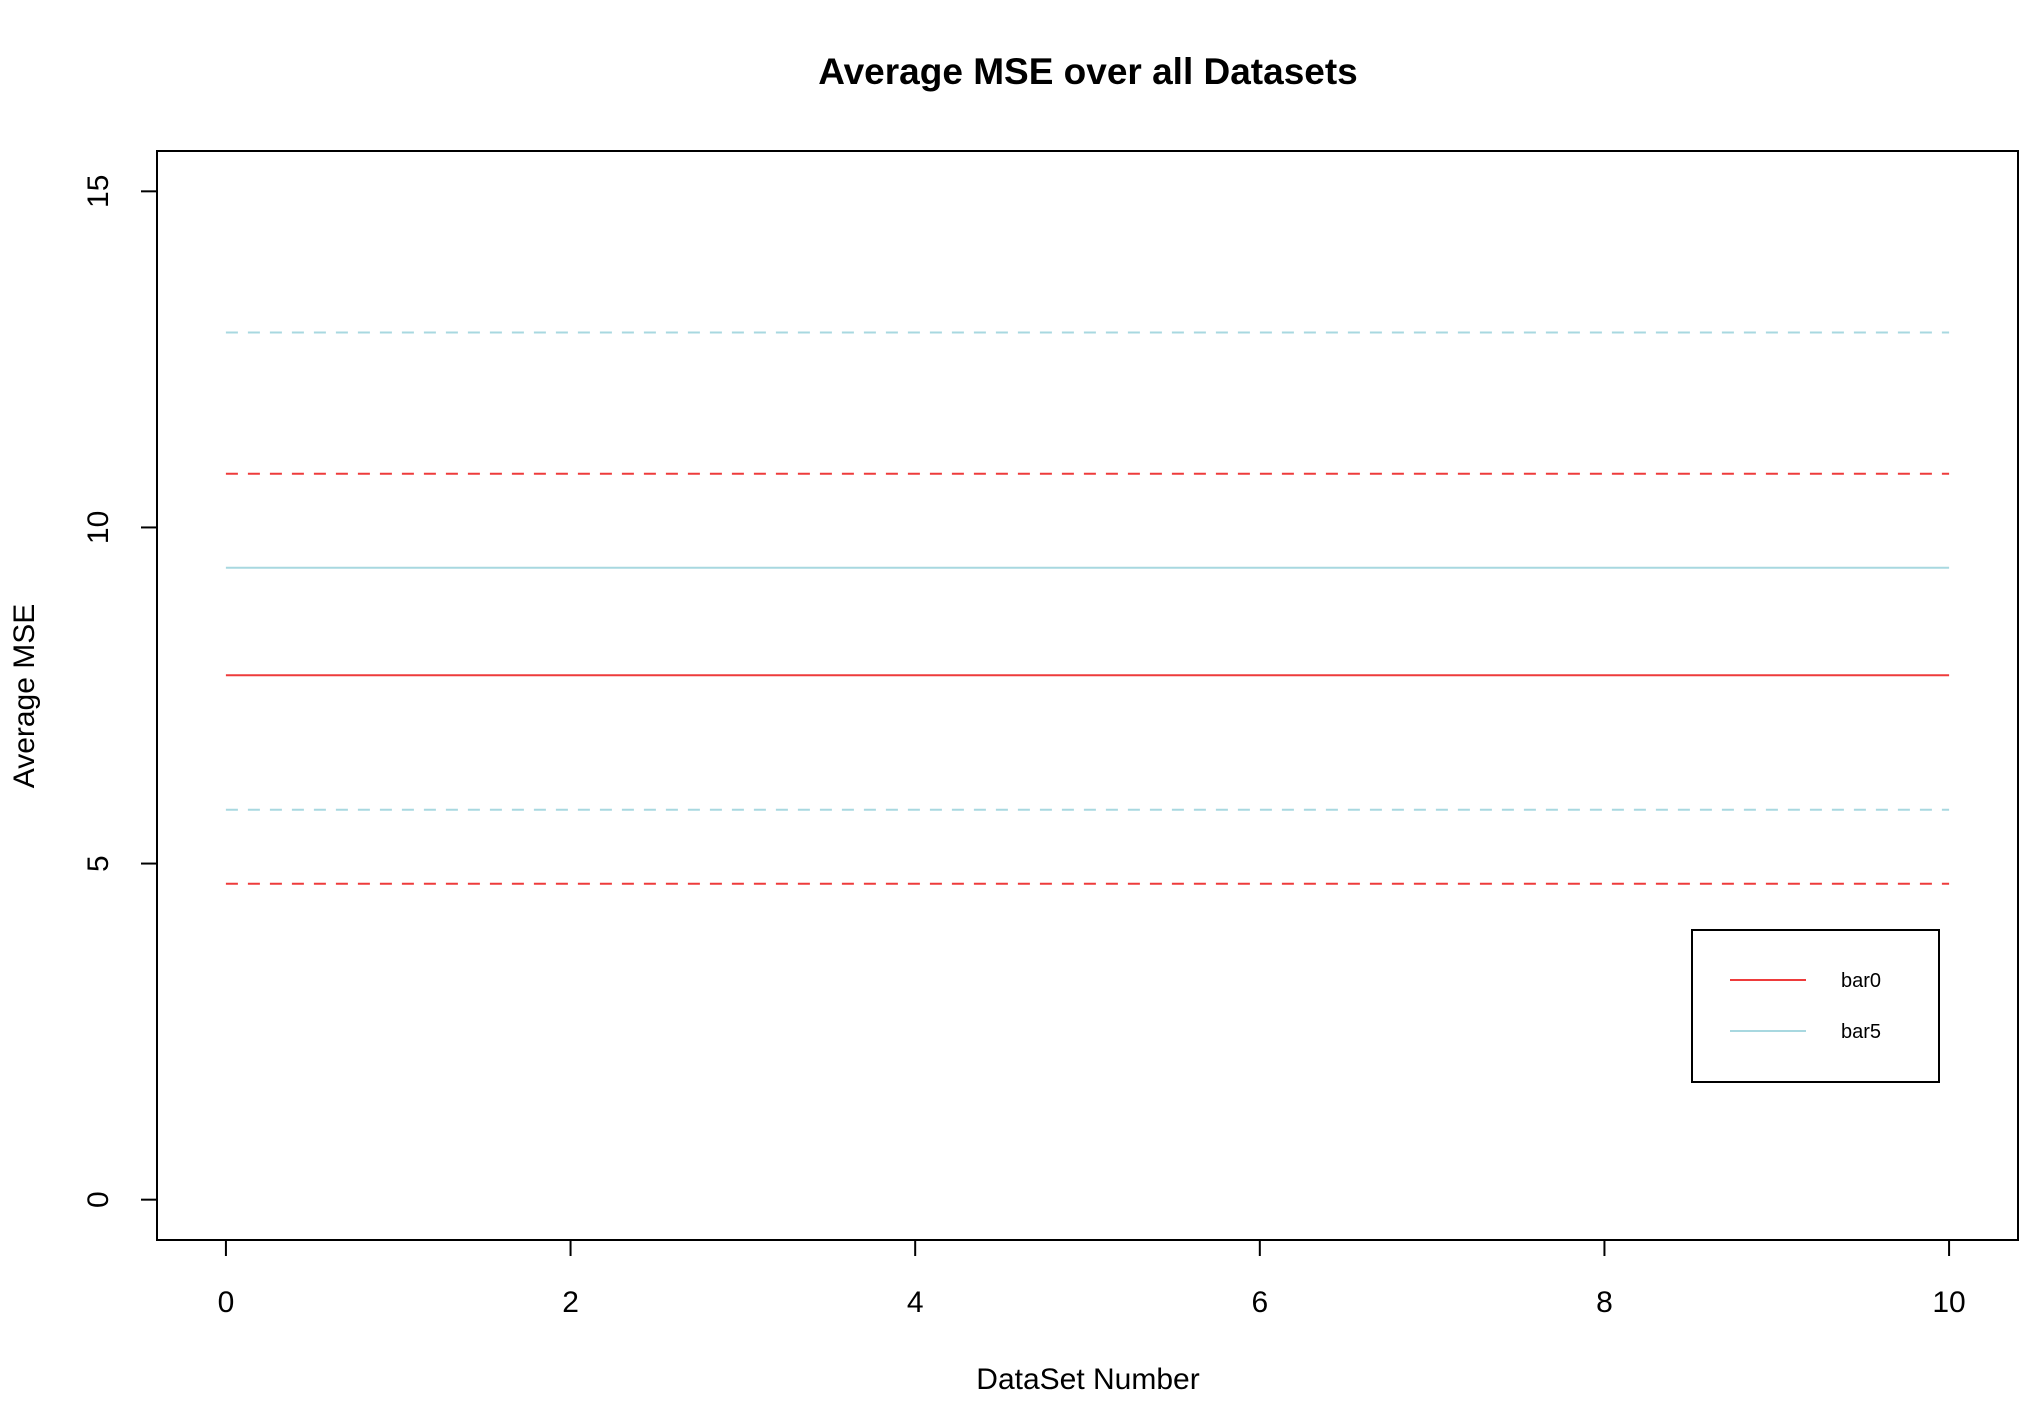 The height and width of the screenshot is (1404, 2034). What do you see at coordinates (1092, 1279) in the screenshot?
I see `x-axis: 0 2 4 6 8 10` at bounding box center [1092, 1279].